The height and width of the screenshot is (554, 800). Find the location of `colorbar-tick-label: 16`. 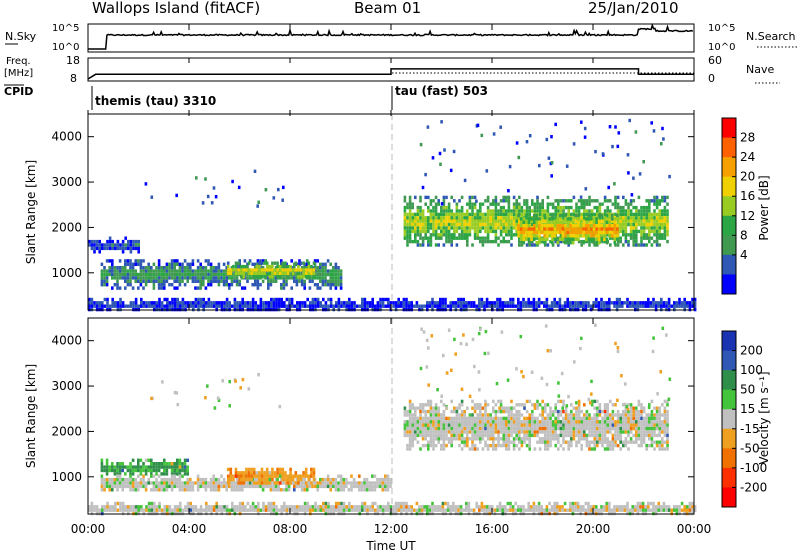

colorbar-tick-label: 16 is located at coordinates (747, 196).